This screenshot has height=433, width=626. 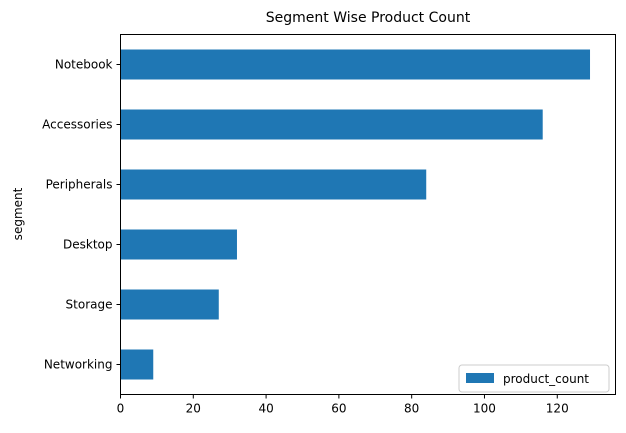 I want to click on legend-label: product_count, so click(x=546, y=379).